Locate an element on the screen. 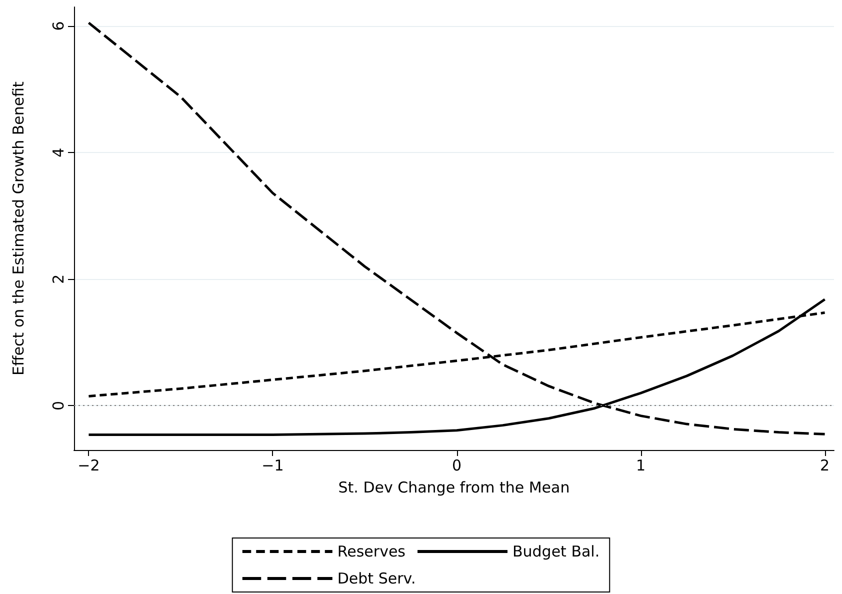  x-tick-label: 2 is located at coordinates (825, 465).